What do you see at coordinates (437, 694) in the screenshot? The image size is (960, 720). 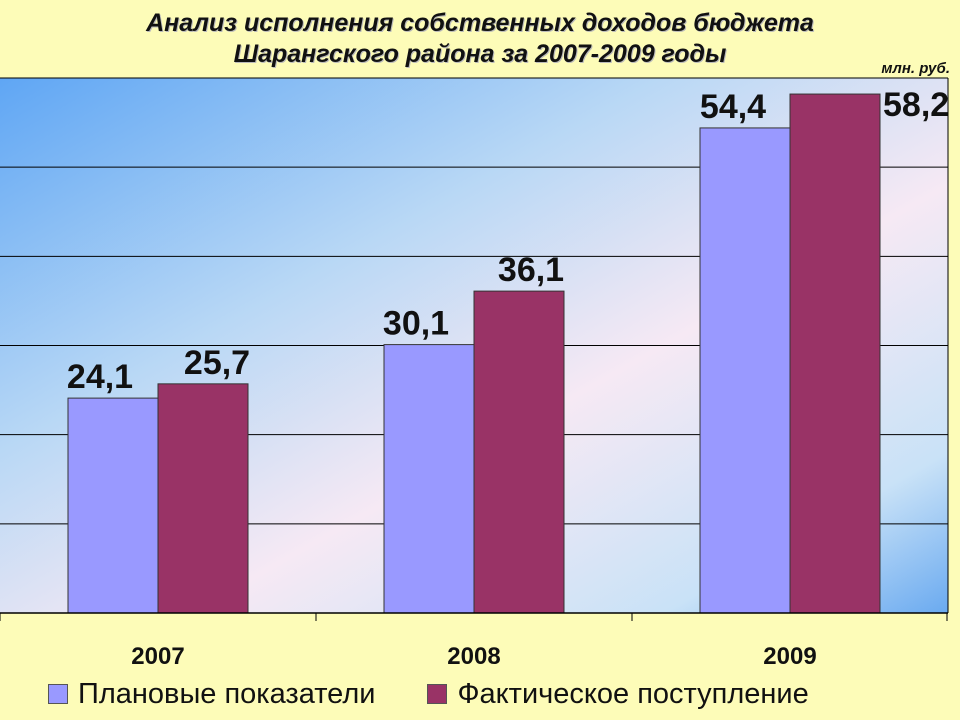 I see `legend-swatch-fact` at bounding box center [437, 694].